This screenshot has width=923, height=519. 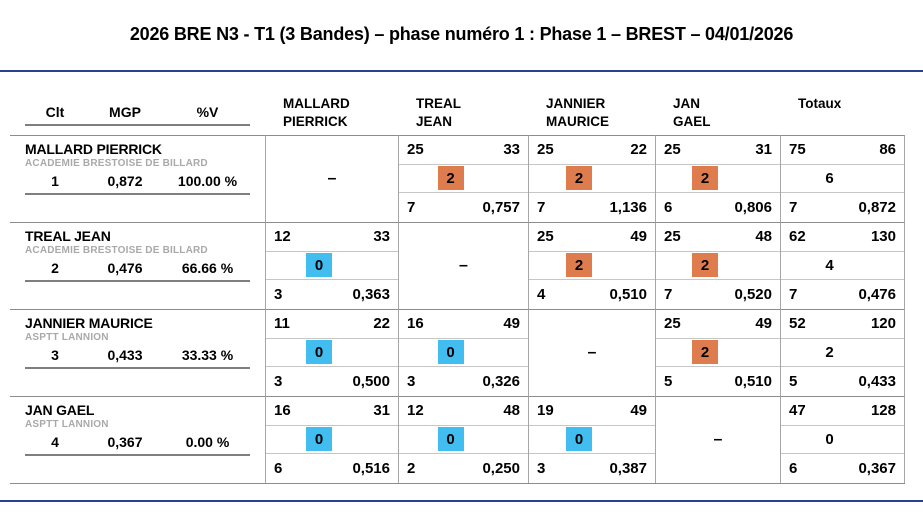 What do you see at coordinates (829, 178) in the screenshot?
I see `total-match-points: 6` at bounding box center [829, 178].